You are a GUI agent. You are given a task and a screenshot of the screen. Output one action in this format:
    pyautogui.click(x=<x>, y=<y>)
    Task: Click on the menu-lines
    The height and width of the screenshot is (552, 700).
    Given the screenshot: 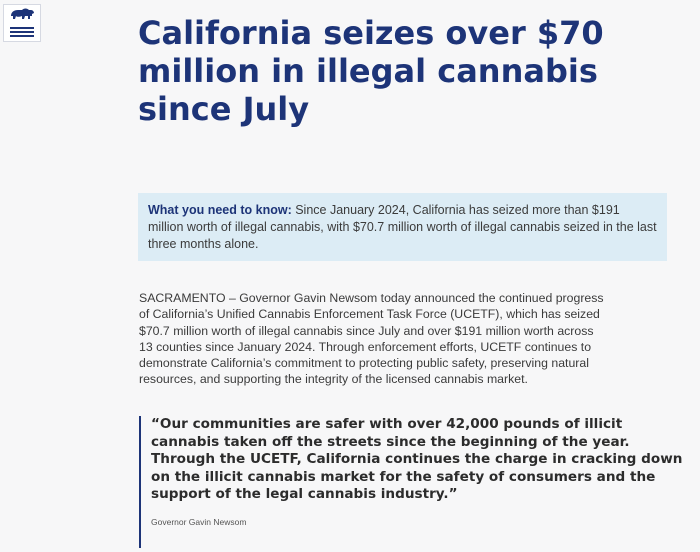 What is the action you would take?
    pyautogui.click(x=22, y=32)
    